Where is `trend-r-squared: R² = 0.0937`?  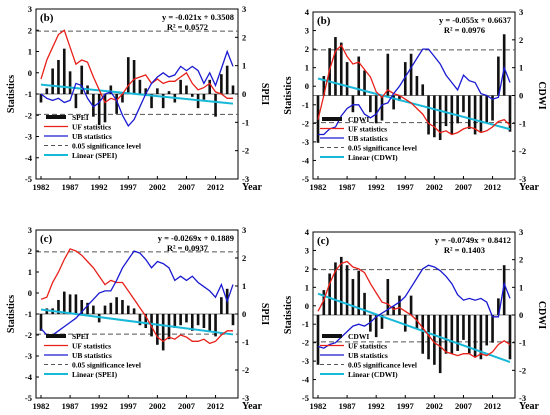 trend-r-squared: R² = 0.0937 is located at coordinates (188, 248).